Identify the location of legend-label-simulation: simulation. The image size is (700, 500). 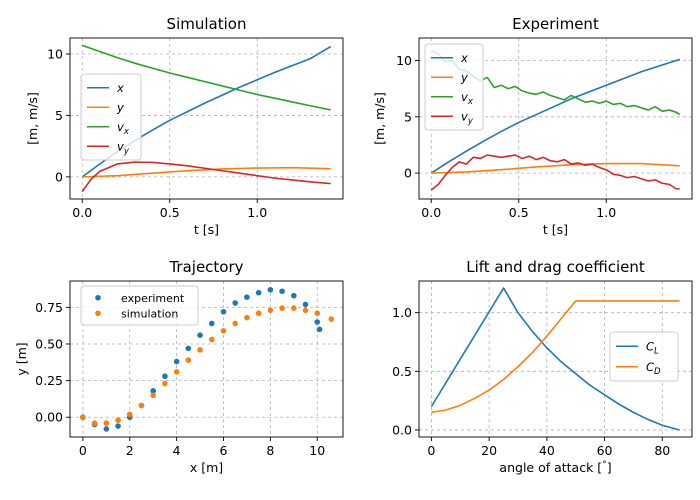
(149, 313).